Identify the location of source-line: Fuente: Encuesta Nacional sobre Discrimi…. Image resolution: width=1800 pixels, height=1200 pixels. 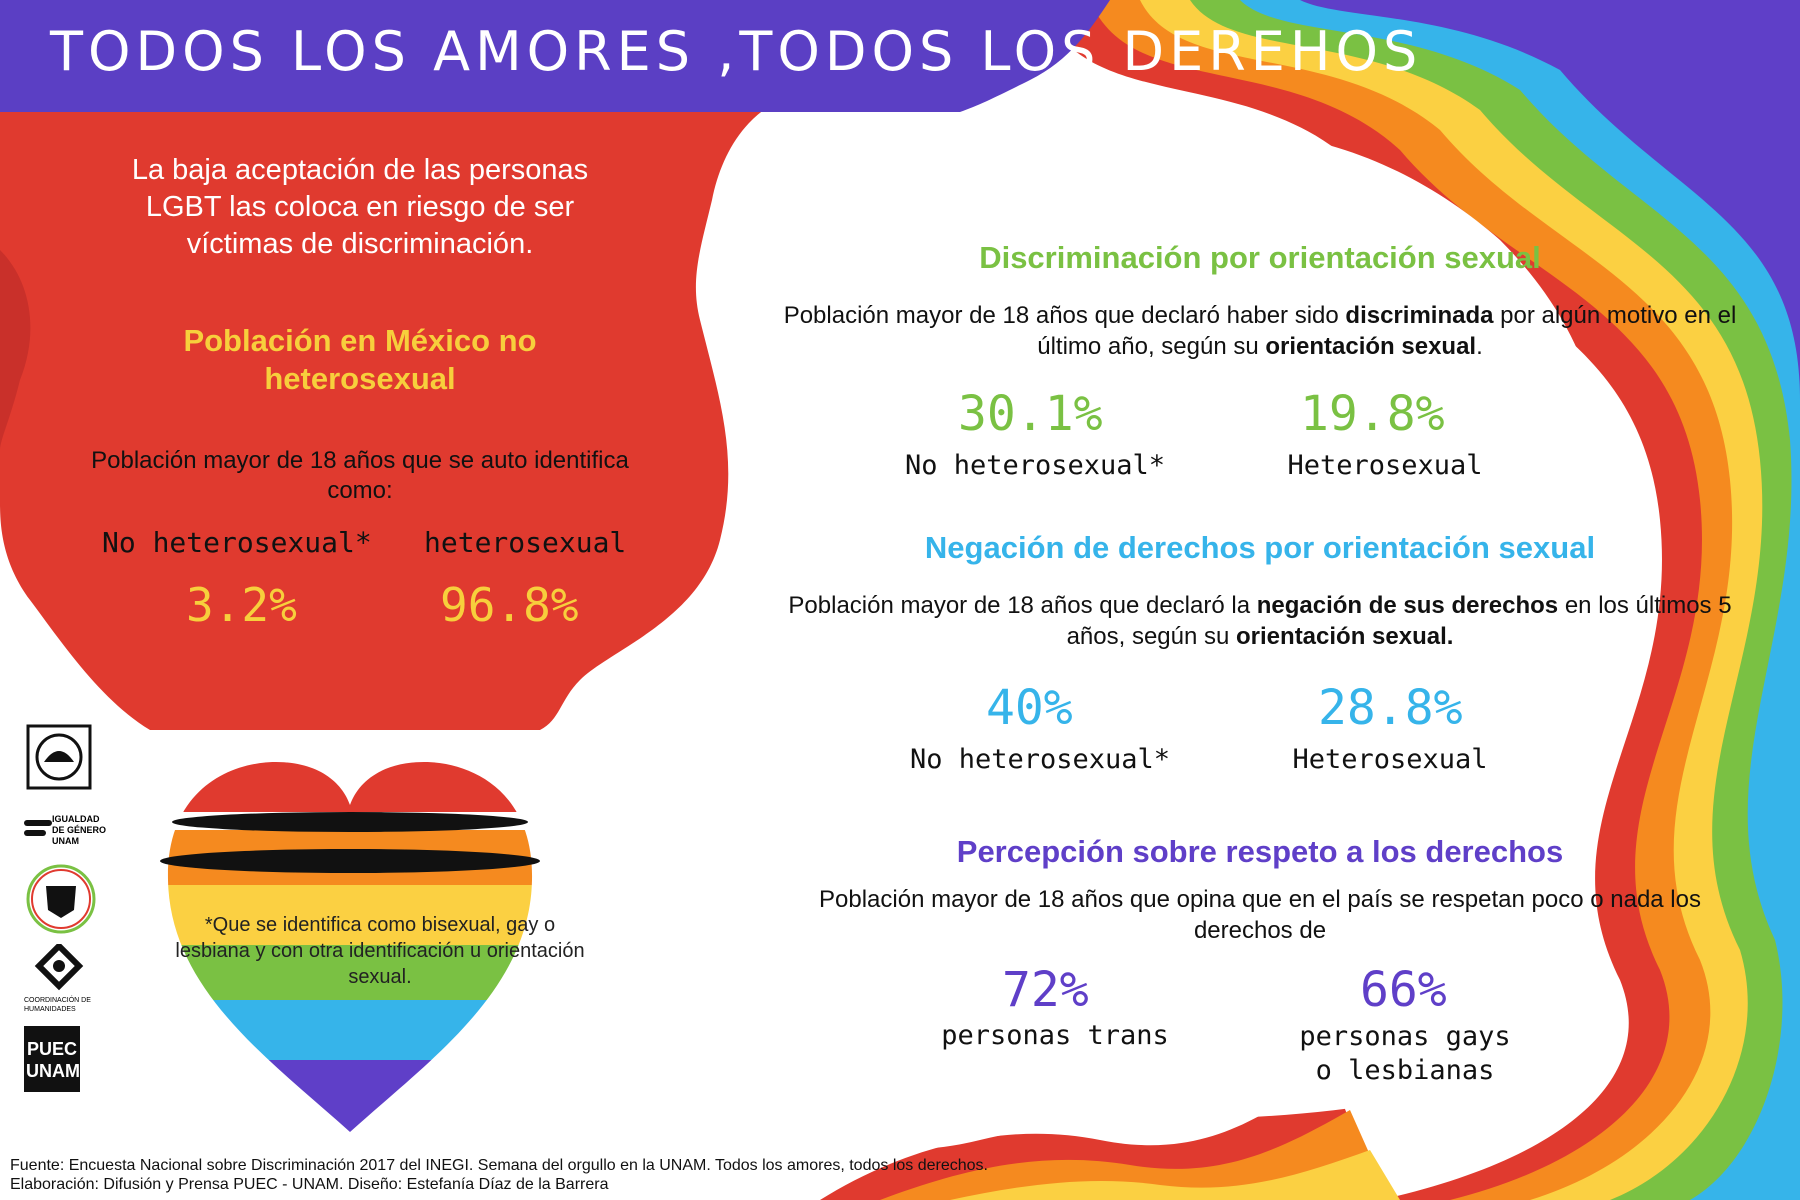
(499, 1165).